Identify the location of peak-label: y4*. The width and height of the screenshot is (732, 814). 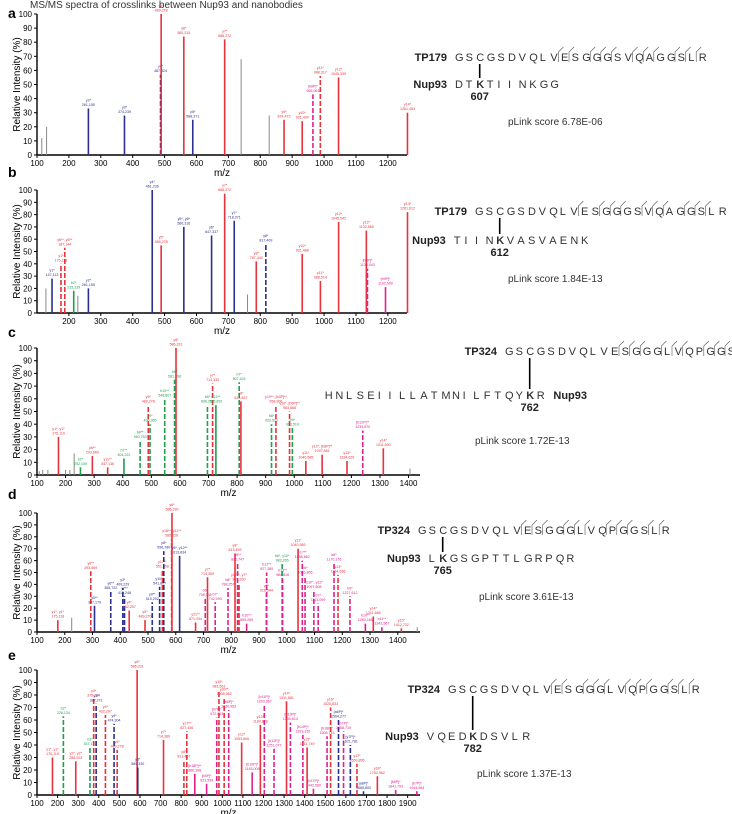
(130, 603).